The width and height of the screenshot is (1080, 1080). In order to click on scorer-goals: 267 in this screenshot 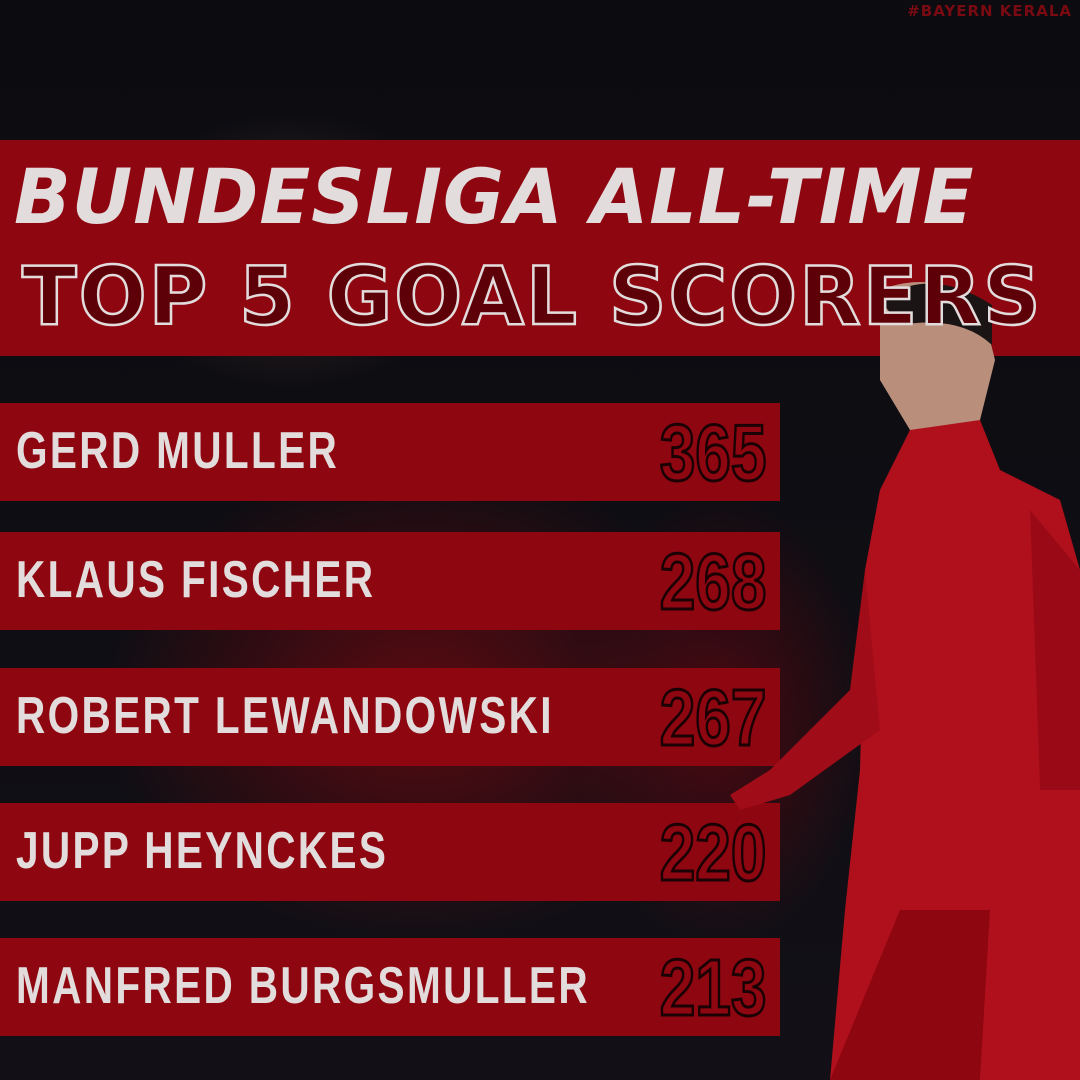, I will do `click(712, 718)`.